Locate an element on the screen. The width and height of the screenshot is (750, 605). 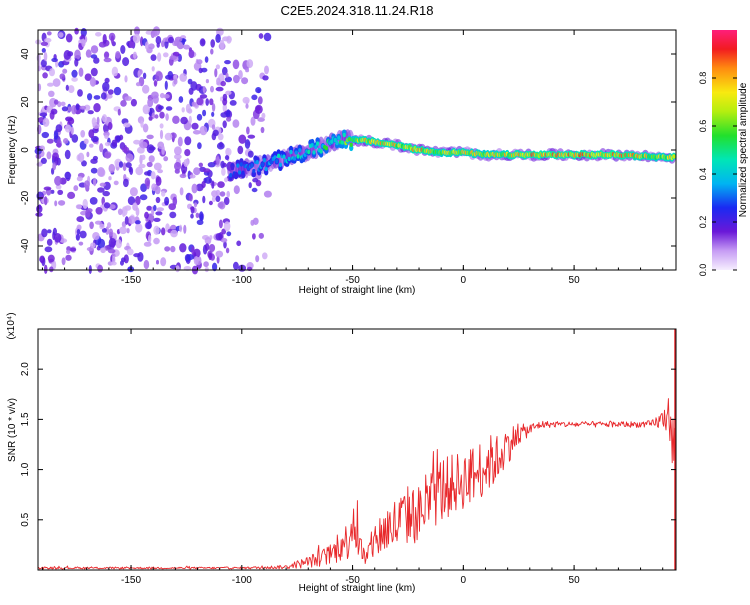
colorbar-tick-label: 0.8 is located at coordinates (703, 78).